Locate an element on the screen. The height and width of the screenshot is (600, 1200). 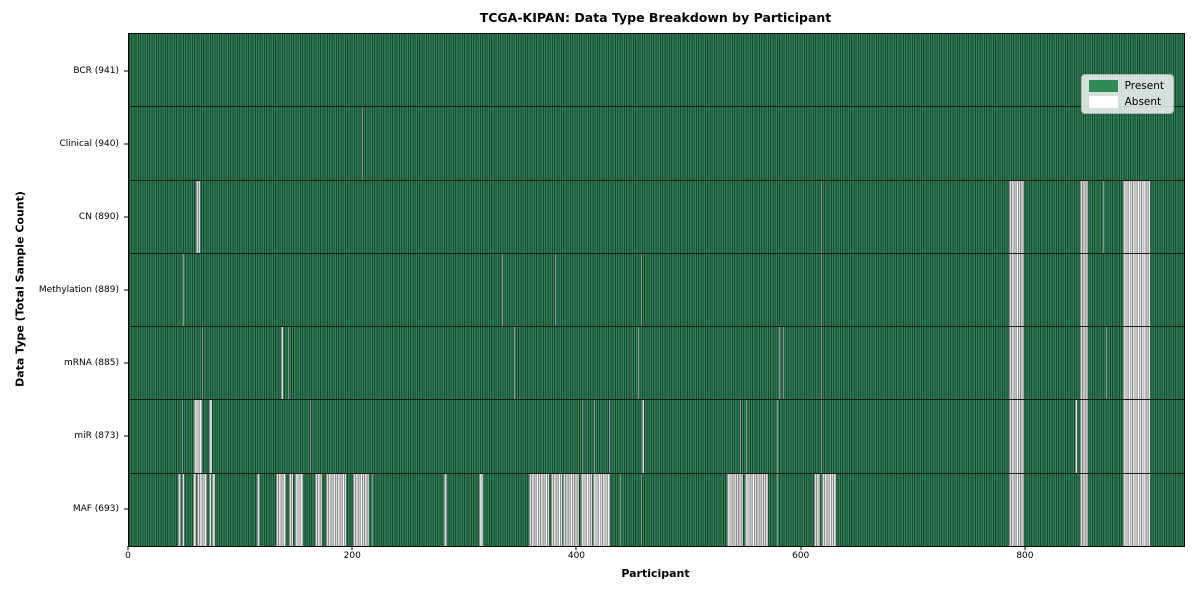
x-tick-label: 600 is located at coordinates (801, 556).